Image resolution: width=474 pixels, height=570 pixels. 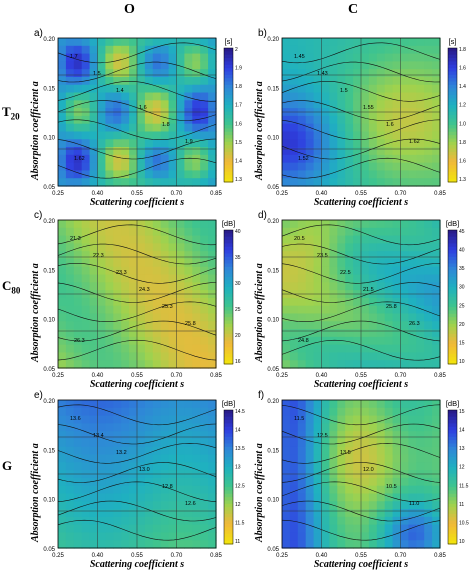 I want to click on contour-label: 11.0, so click(x=414, y=504).